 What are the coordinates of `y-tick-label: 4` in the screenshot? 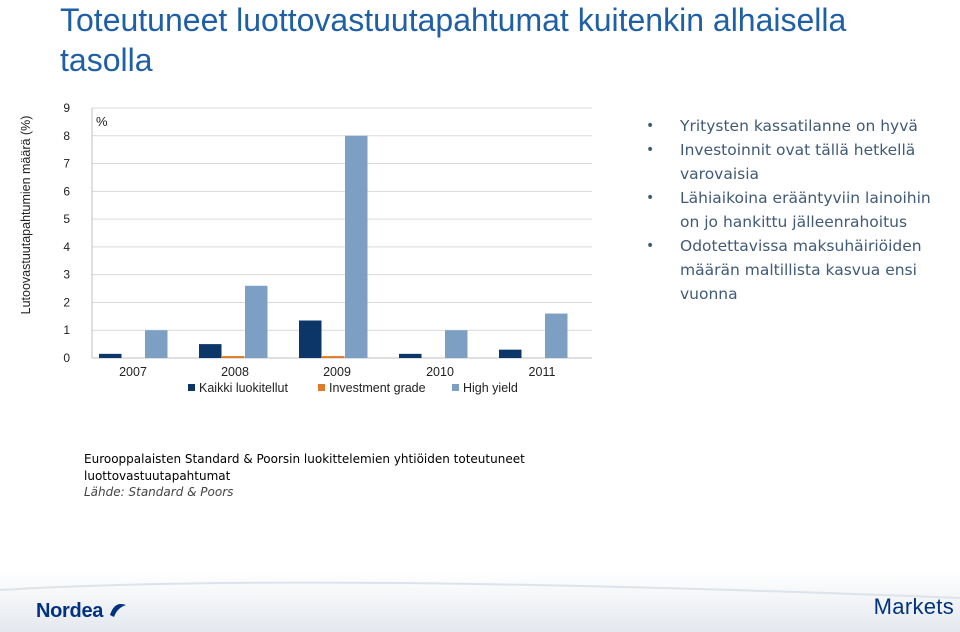 It's located at (66, 247).